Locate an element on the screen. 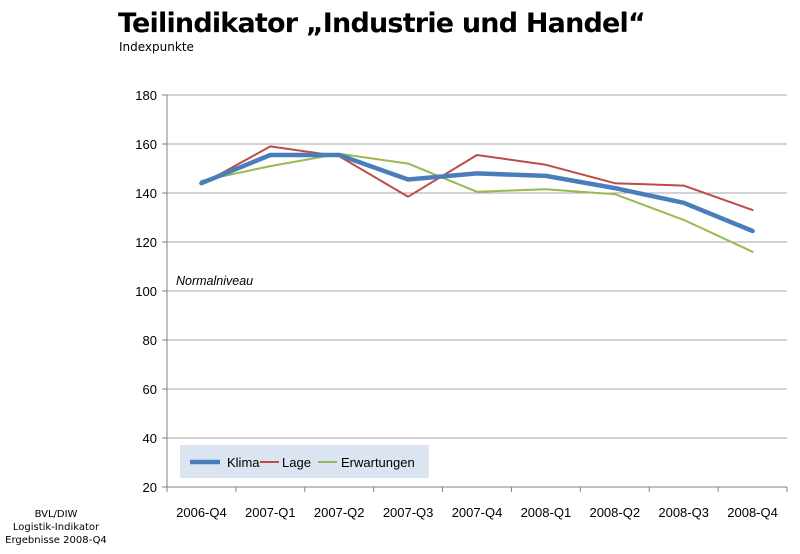  x-tick-label: 2008-Q1 is located at coordinates (546, 512).